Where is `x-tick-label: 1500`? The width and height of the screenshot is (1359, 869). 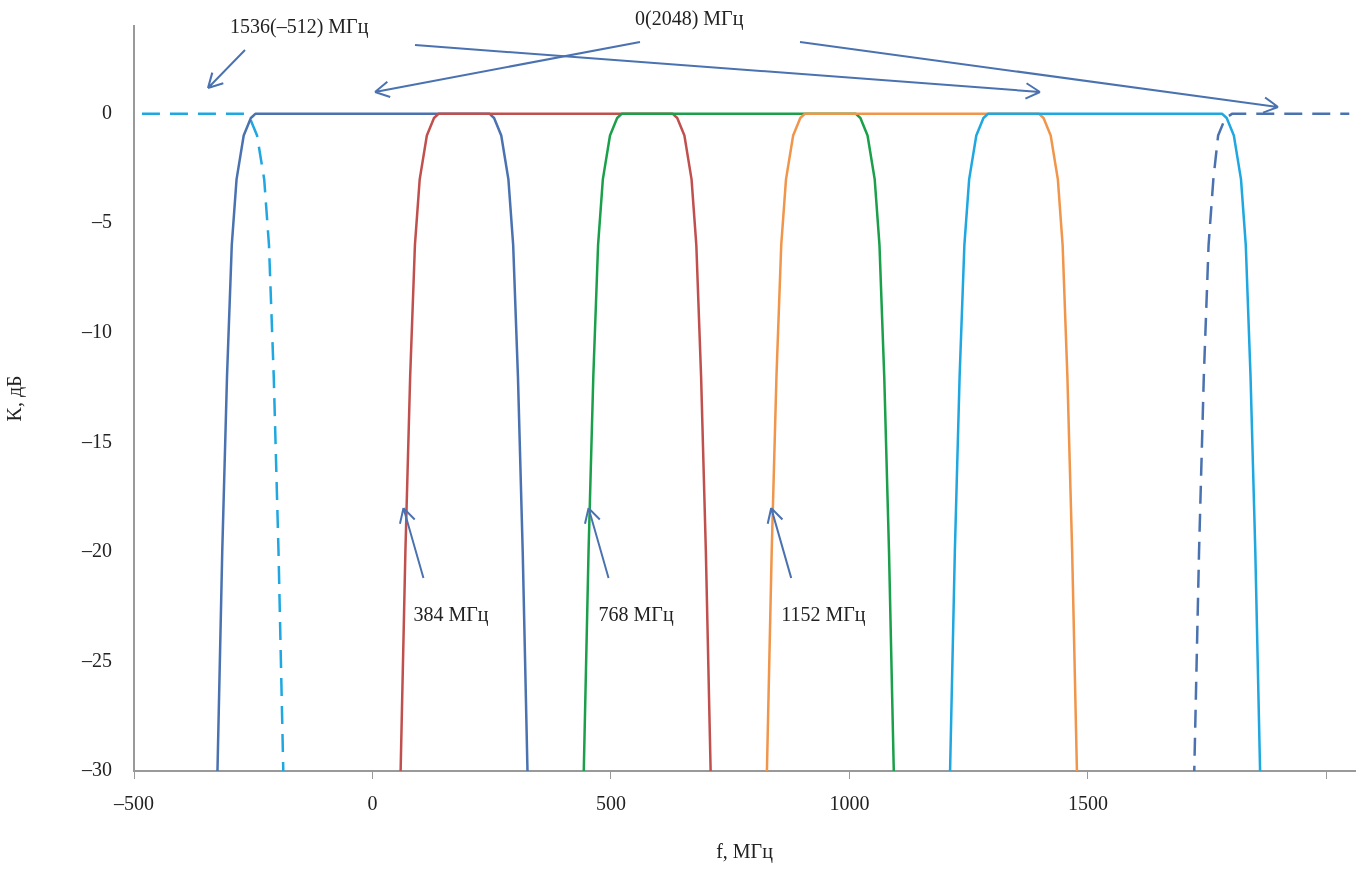
x-tick-label: 1500 is located at coordinates (1087, 803).